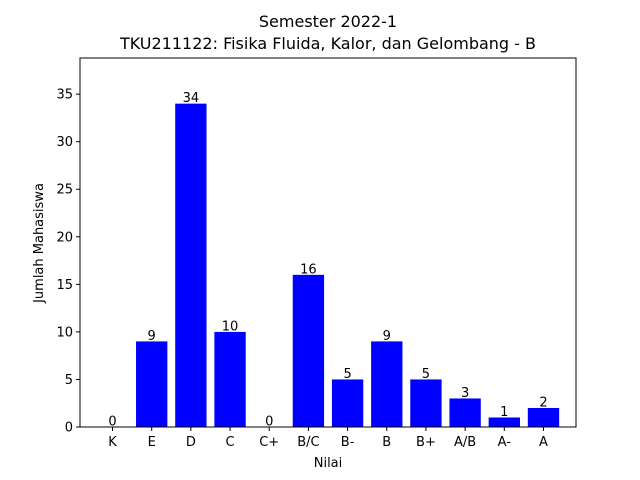  What do you see at coordinates (69, 428) in the screenshot?
I see `y-tick-label: 0` at bounding box center [69, 428].